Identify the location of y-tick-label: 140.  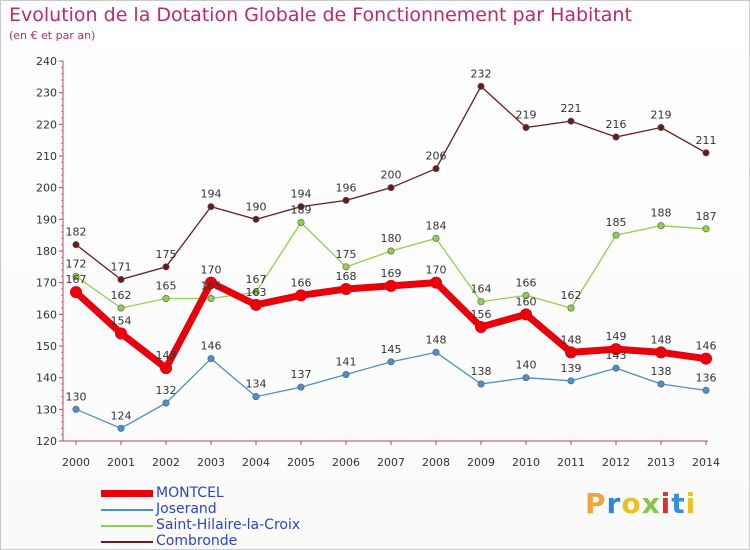
(46, 378).